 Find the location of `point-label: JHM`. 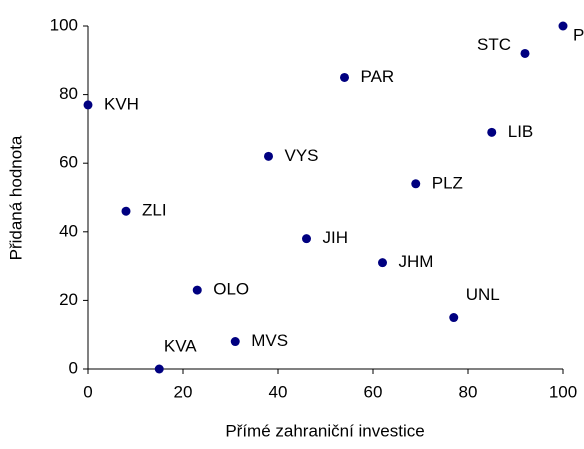

point-label: JHM is located at coordinates (416, 261).